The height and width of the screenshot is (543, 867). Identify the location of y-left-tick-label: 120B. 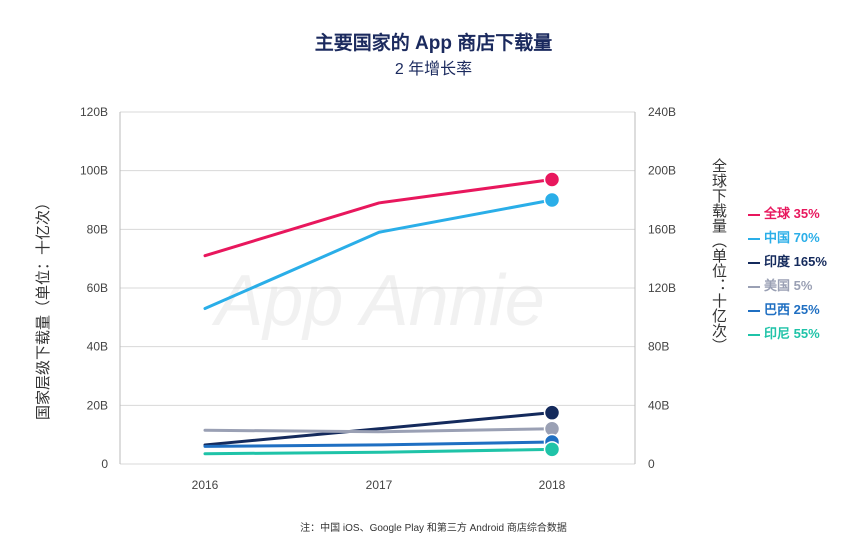
(94, 112).